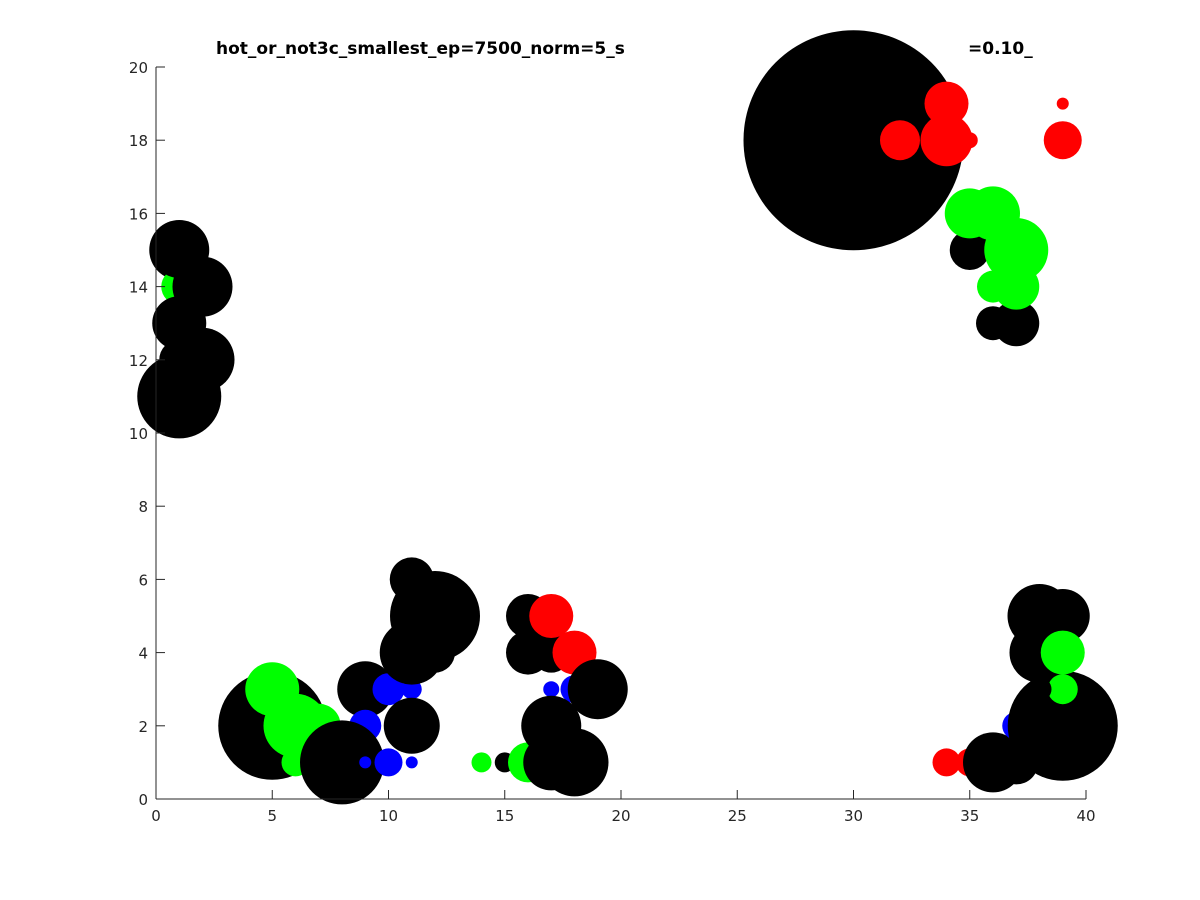 This screenshot has height=900, width=1200. What do you see at coordinates (138, 361) in the screenshot?
I see `y-tick-label: 12` at bounding box center [138, 361].